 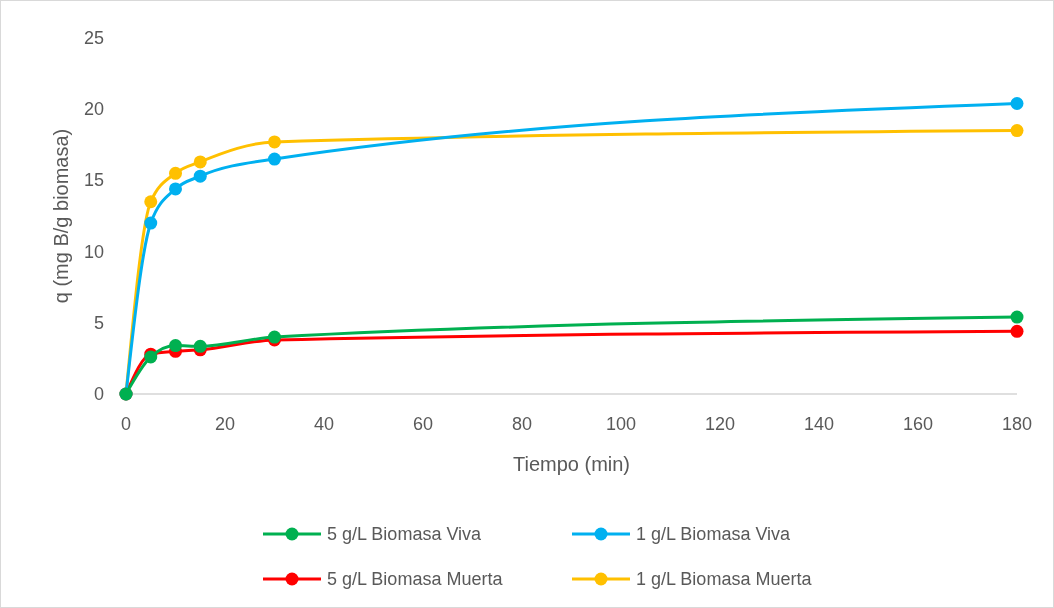 I want to click on y-tick-label: 5, so click(x=98, y=322).